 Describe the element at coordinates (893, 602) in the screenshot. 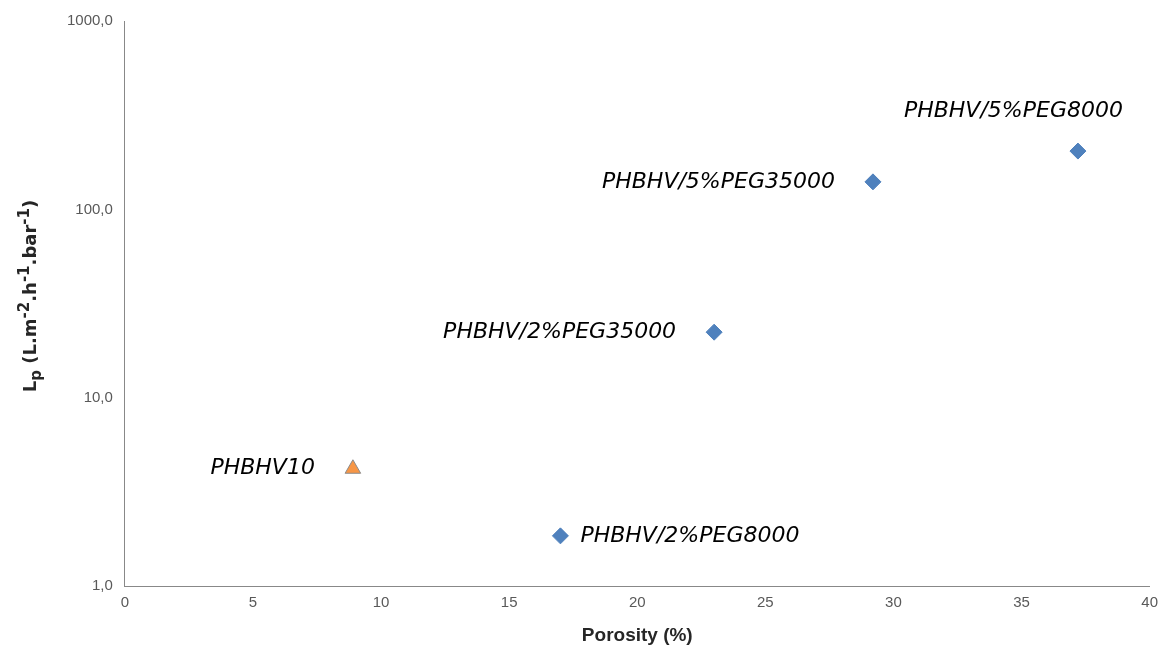

I see `x-tick-label: 30` at that location.